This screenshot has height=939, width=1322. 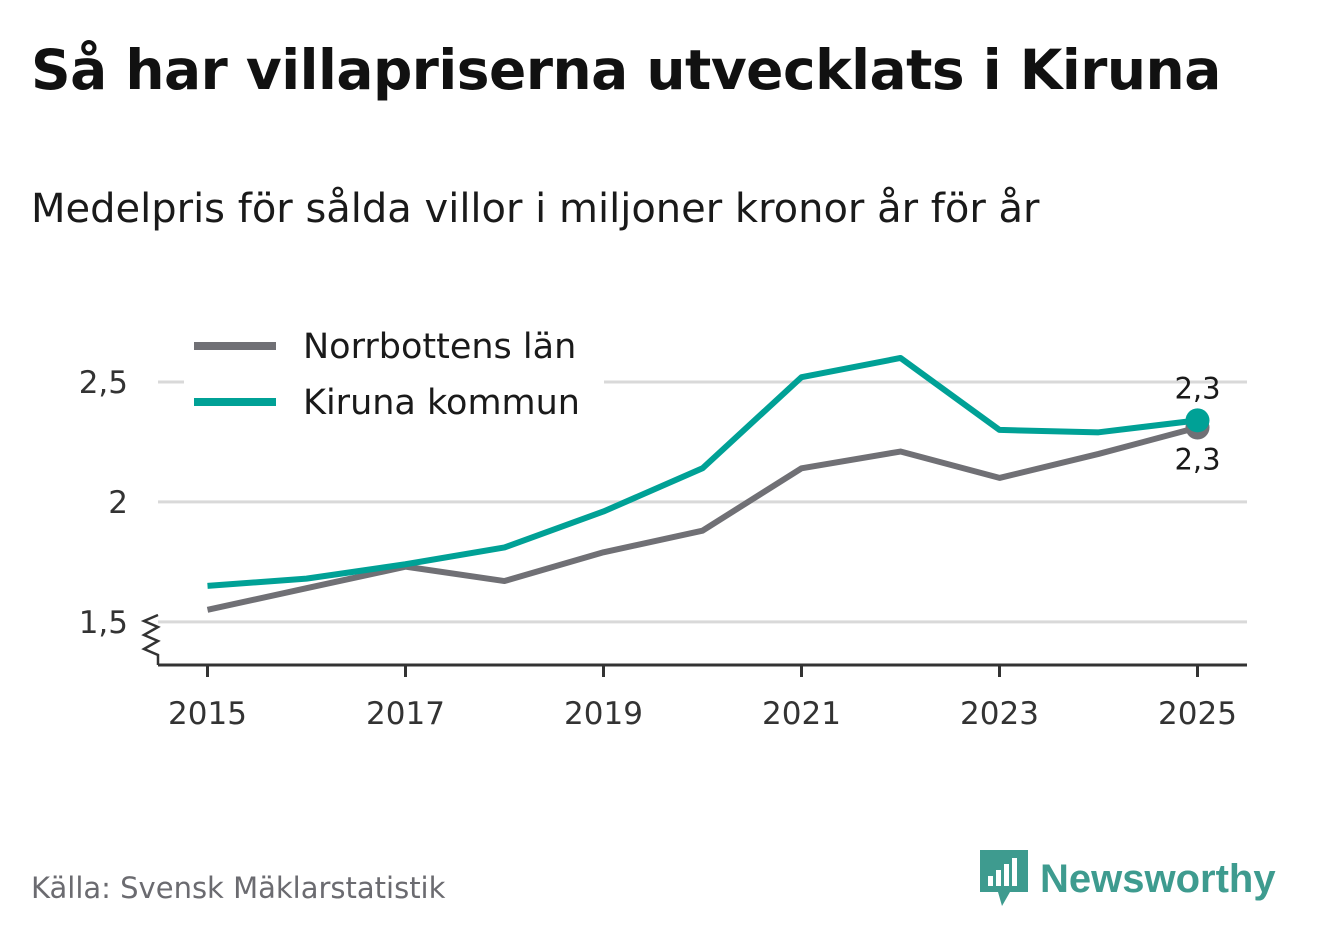 What do you see at coordinates (439, 347) in the screenshot?
I see `legend-label-norrbotten: Norrbottens län` at bounding box center [439, 347].